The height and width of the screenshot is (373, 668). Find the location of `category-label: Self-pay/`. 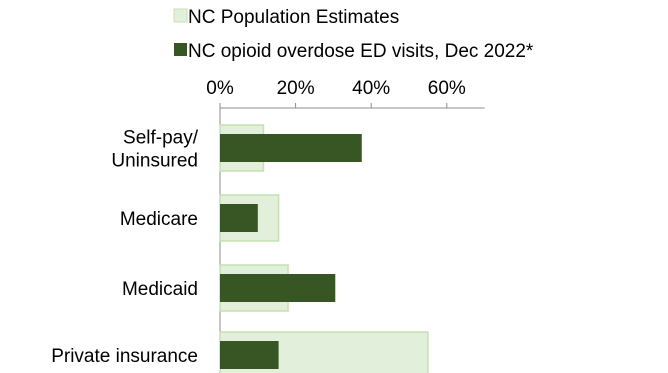

category-label: Self-pay/ is located at coordinates (161, 138).